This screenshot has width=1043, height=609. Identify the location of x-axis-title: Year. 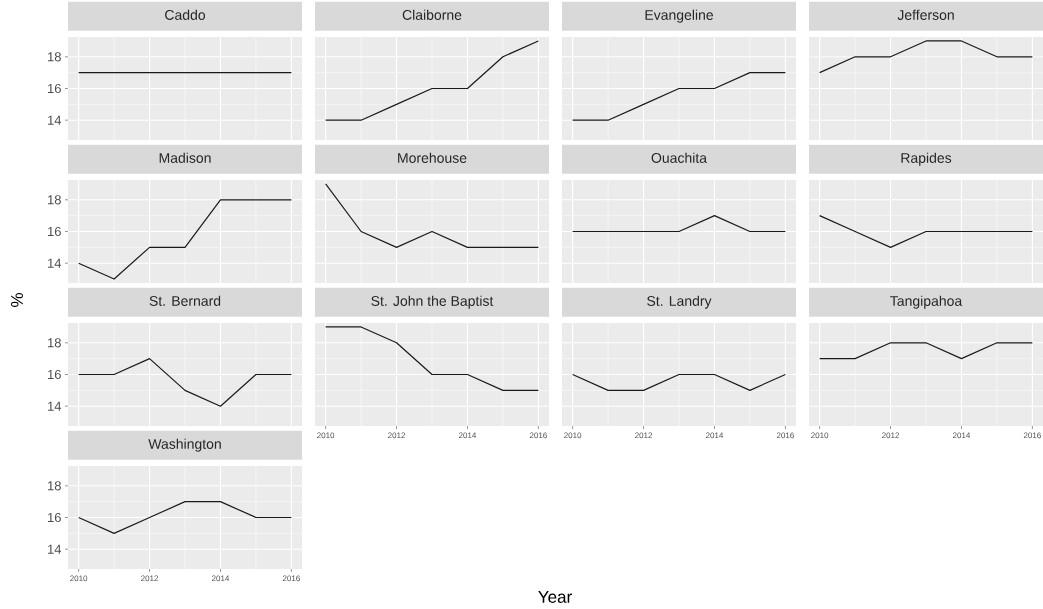
(555, 597).